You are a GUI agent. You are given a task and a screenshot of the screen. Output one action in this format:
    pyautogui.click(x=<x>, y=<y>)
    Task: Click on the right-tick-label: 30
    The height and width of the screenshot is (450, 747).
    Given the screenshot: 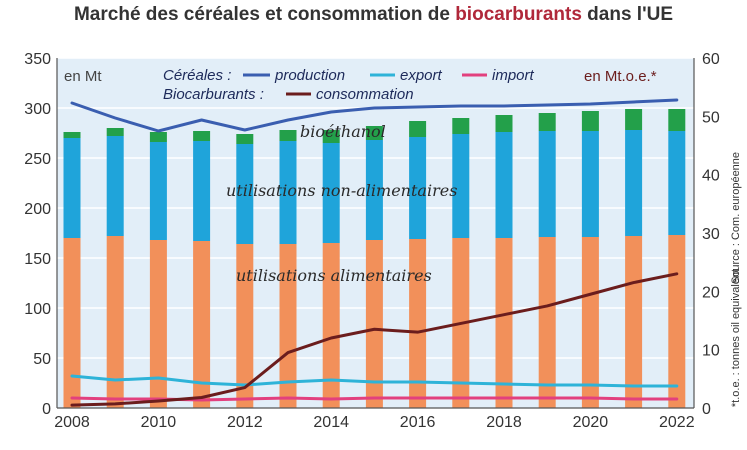 What is the action you would take?
    pyautogui.click(x=711, y=234)
    